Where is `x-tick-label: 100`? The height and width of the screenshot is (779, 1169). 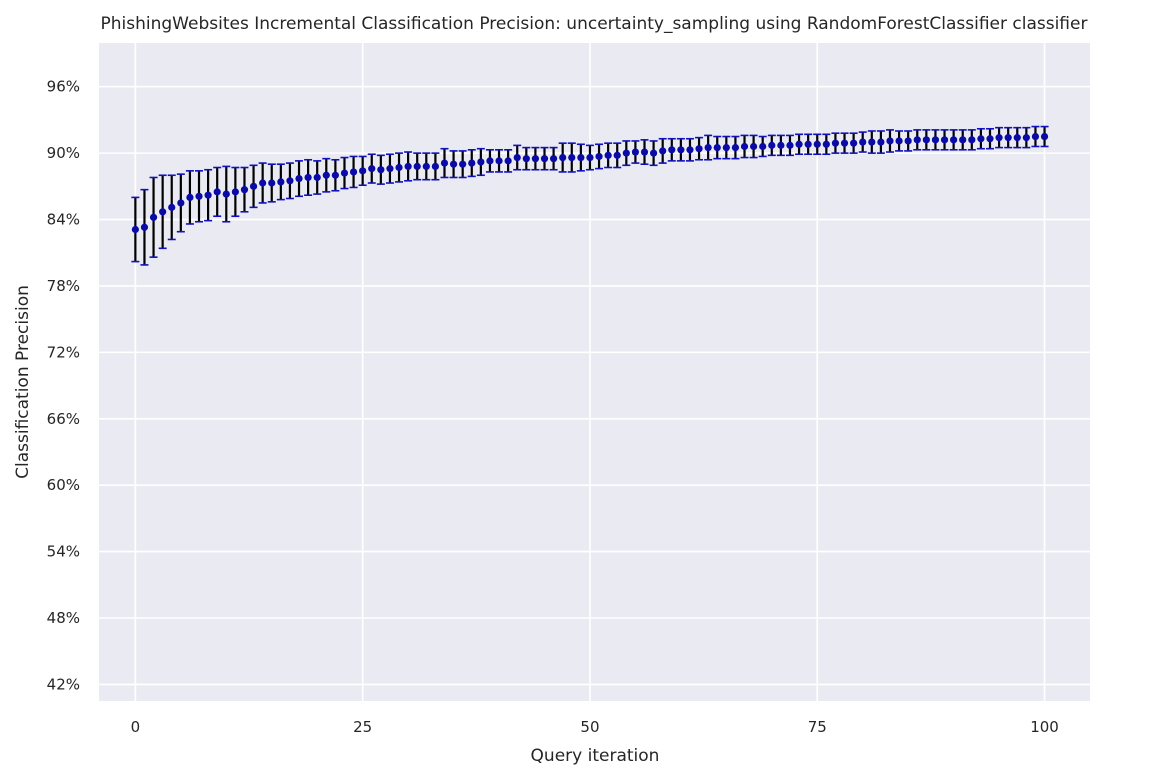
x-tick-label: 100 is located at coordinates (1044, 727).